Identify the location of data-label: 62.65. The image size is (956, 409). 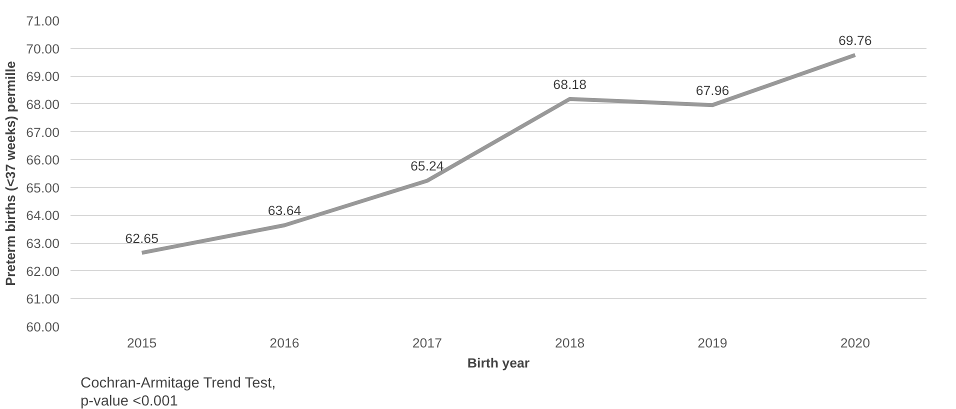
(142, 238).